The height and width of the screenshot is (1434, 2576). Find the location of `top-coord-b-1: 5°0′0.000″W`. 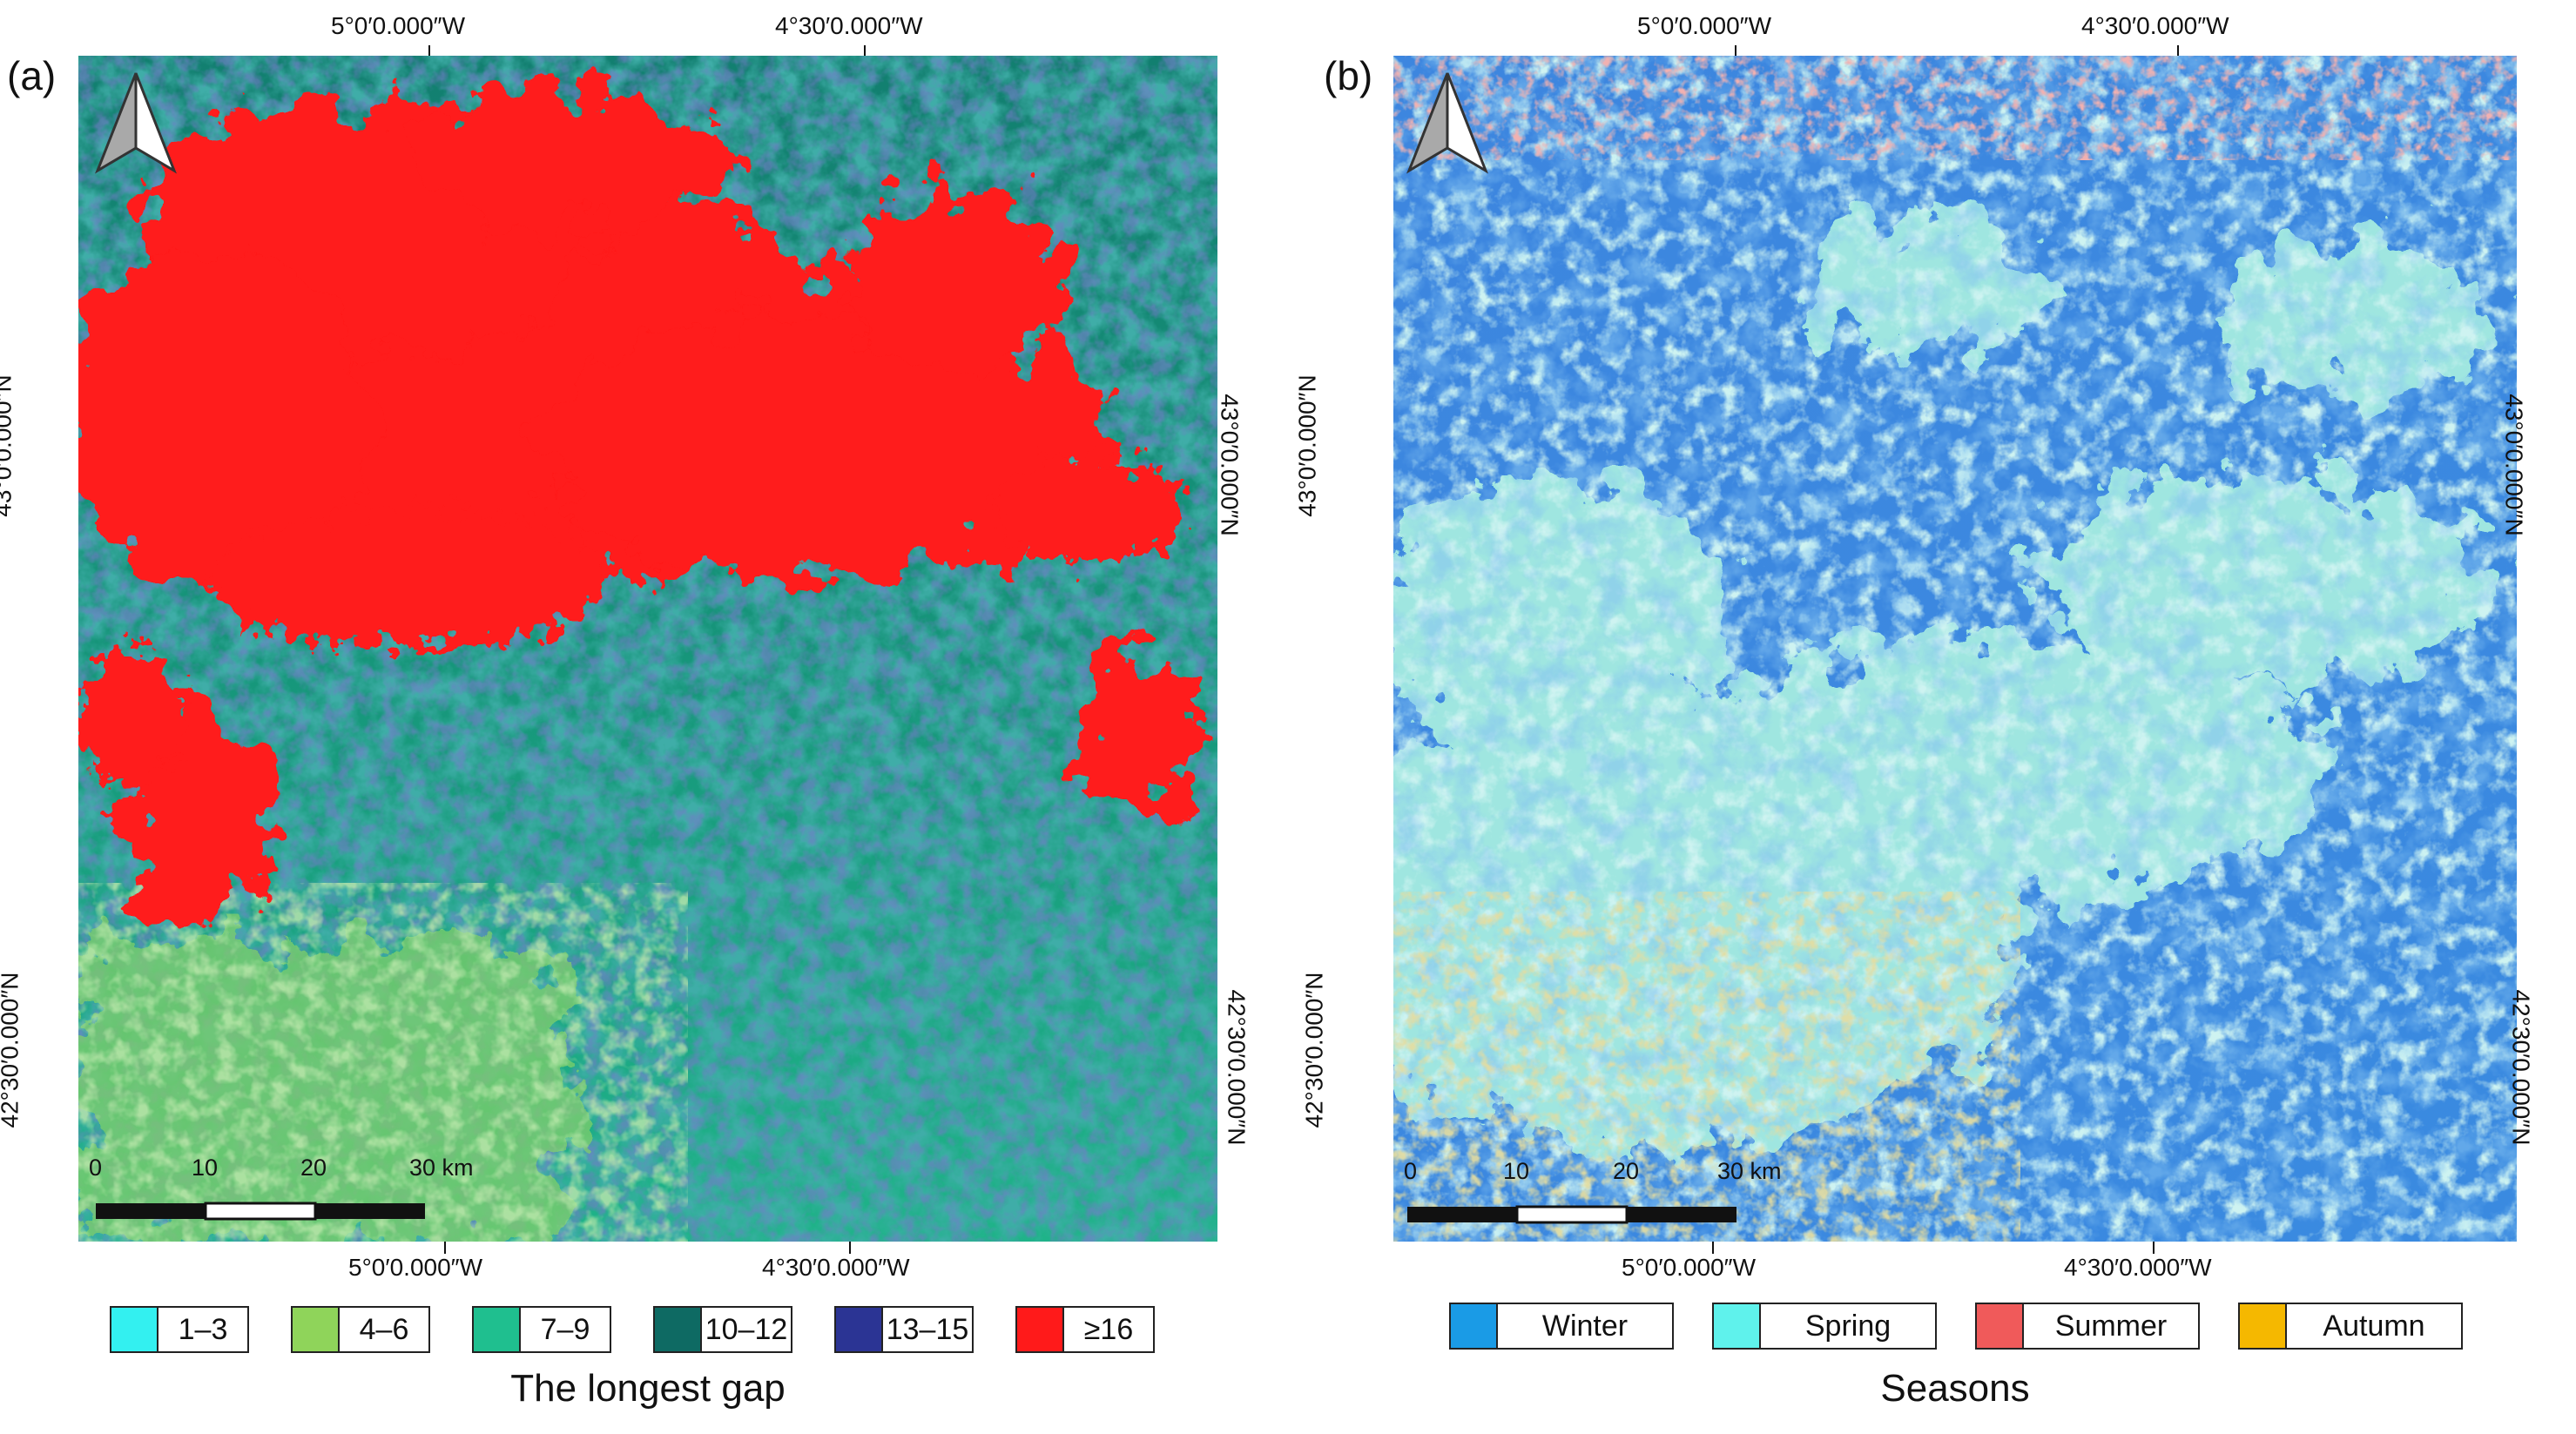

top-coord-b-1: 5°0′0.000″W is located at coordinates (1704, 25).